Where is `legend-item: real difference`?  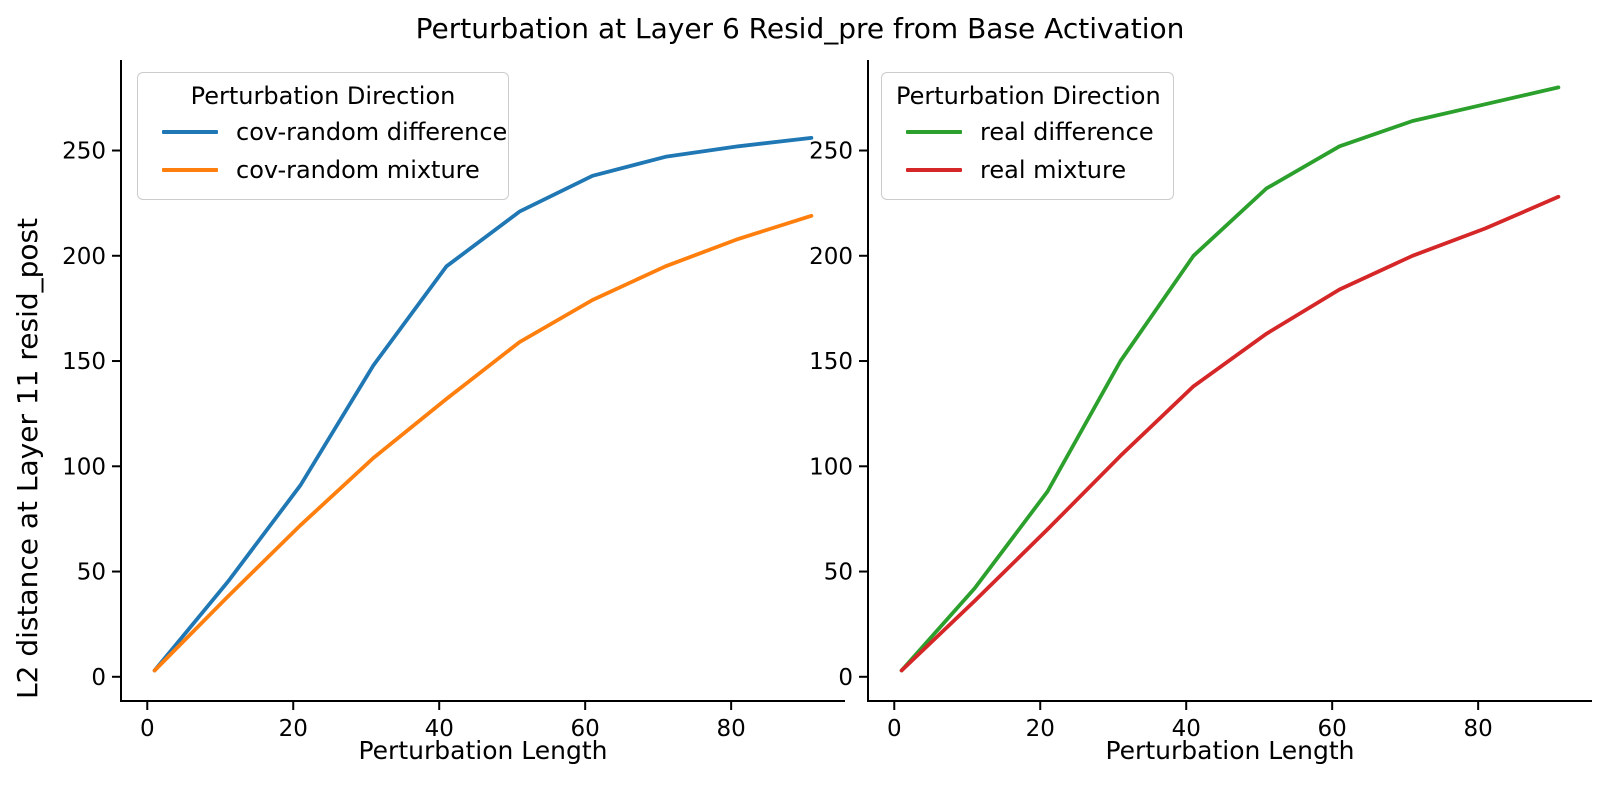
legend-item: real difference is located at coordinates (1027, 132).